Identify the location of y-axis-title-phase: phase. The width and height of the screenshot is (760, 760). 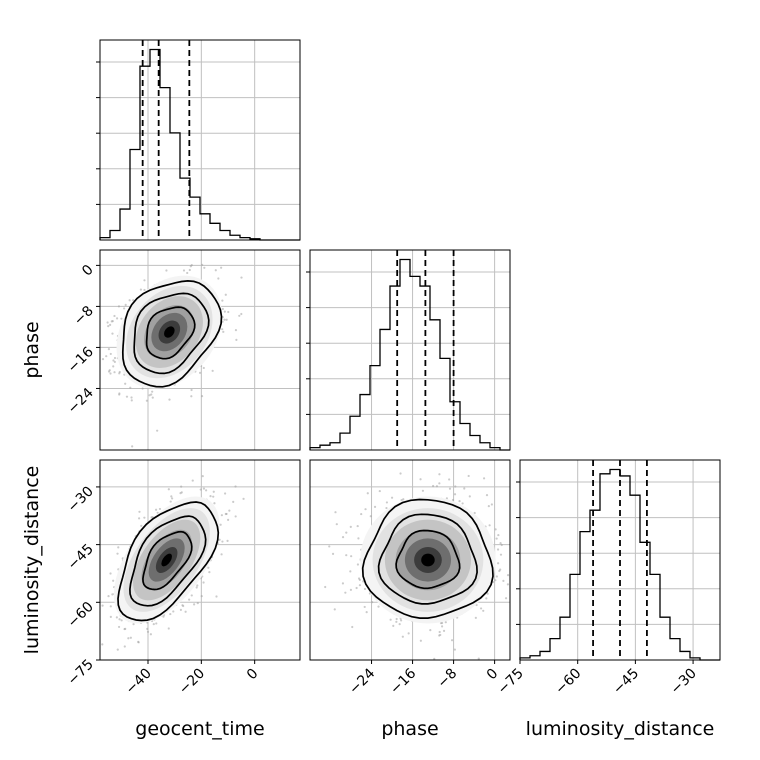
(32, 349).